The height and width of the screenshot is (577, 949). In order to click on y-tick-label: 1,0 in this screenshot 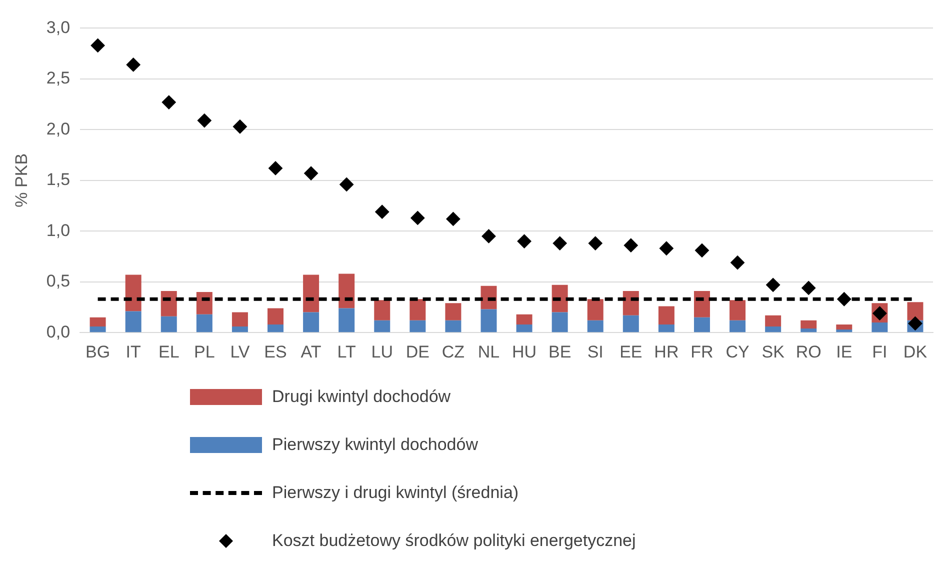, I will do `click(58, 230)`.